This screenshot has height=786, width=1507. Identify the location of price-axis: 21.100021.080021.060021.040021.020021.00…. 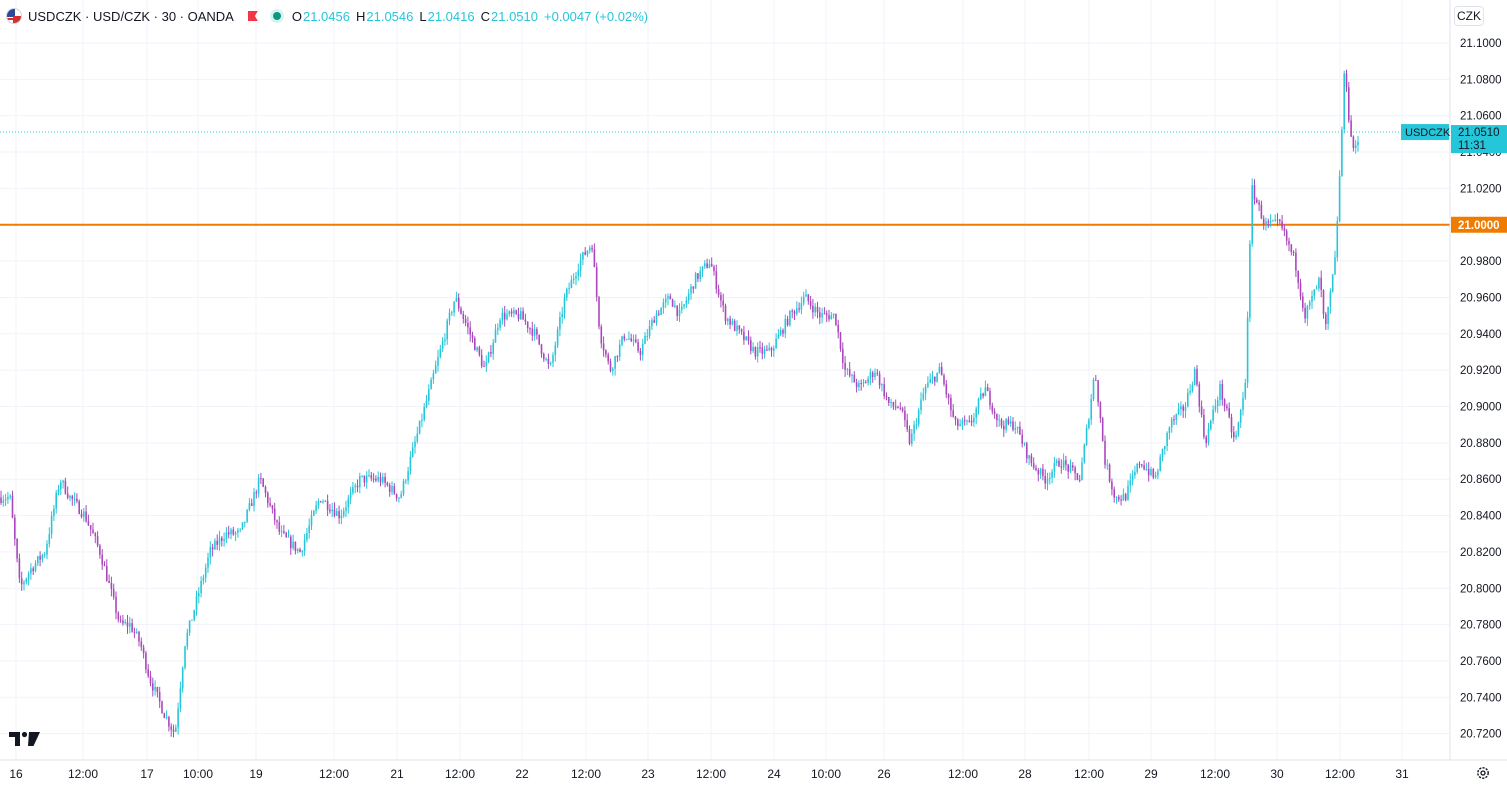
(1481, 389).